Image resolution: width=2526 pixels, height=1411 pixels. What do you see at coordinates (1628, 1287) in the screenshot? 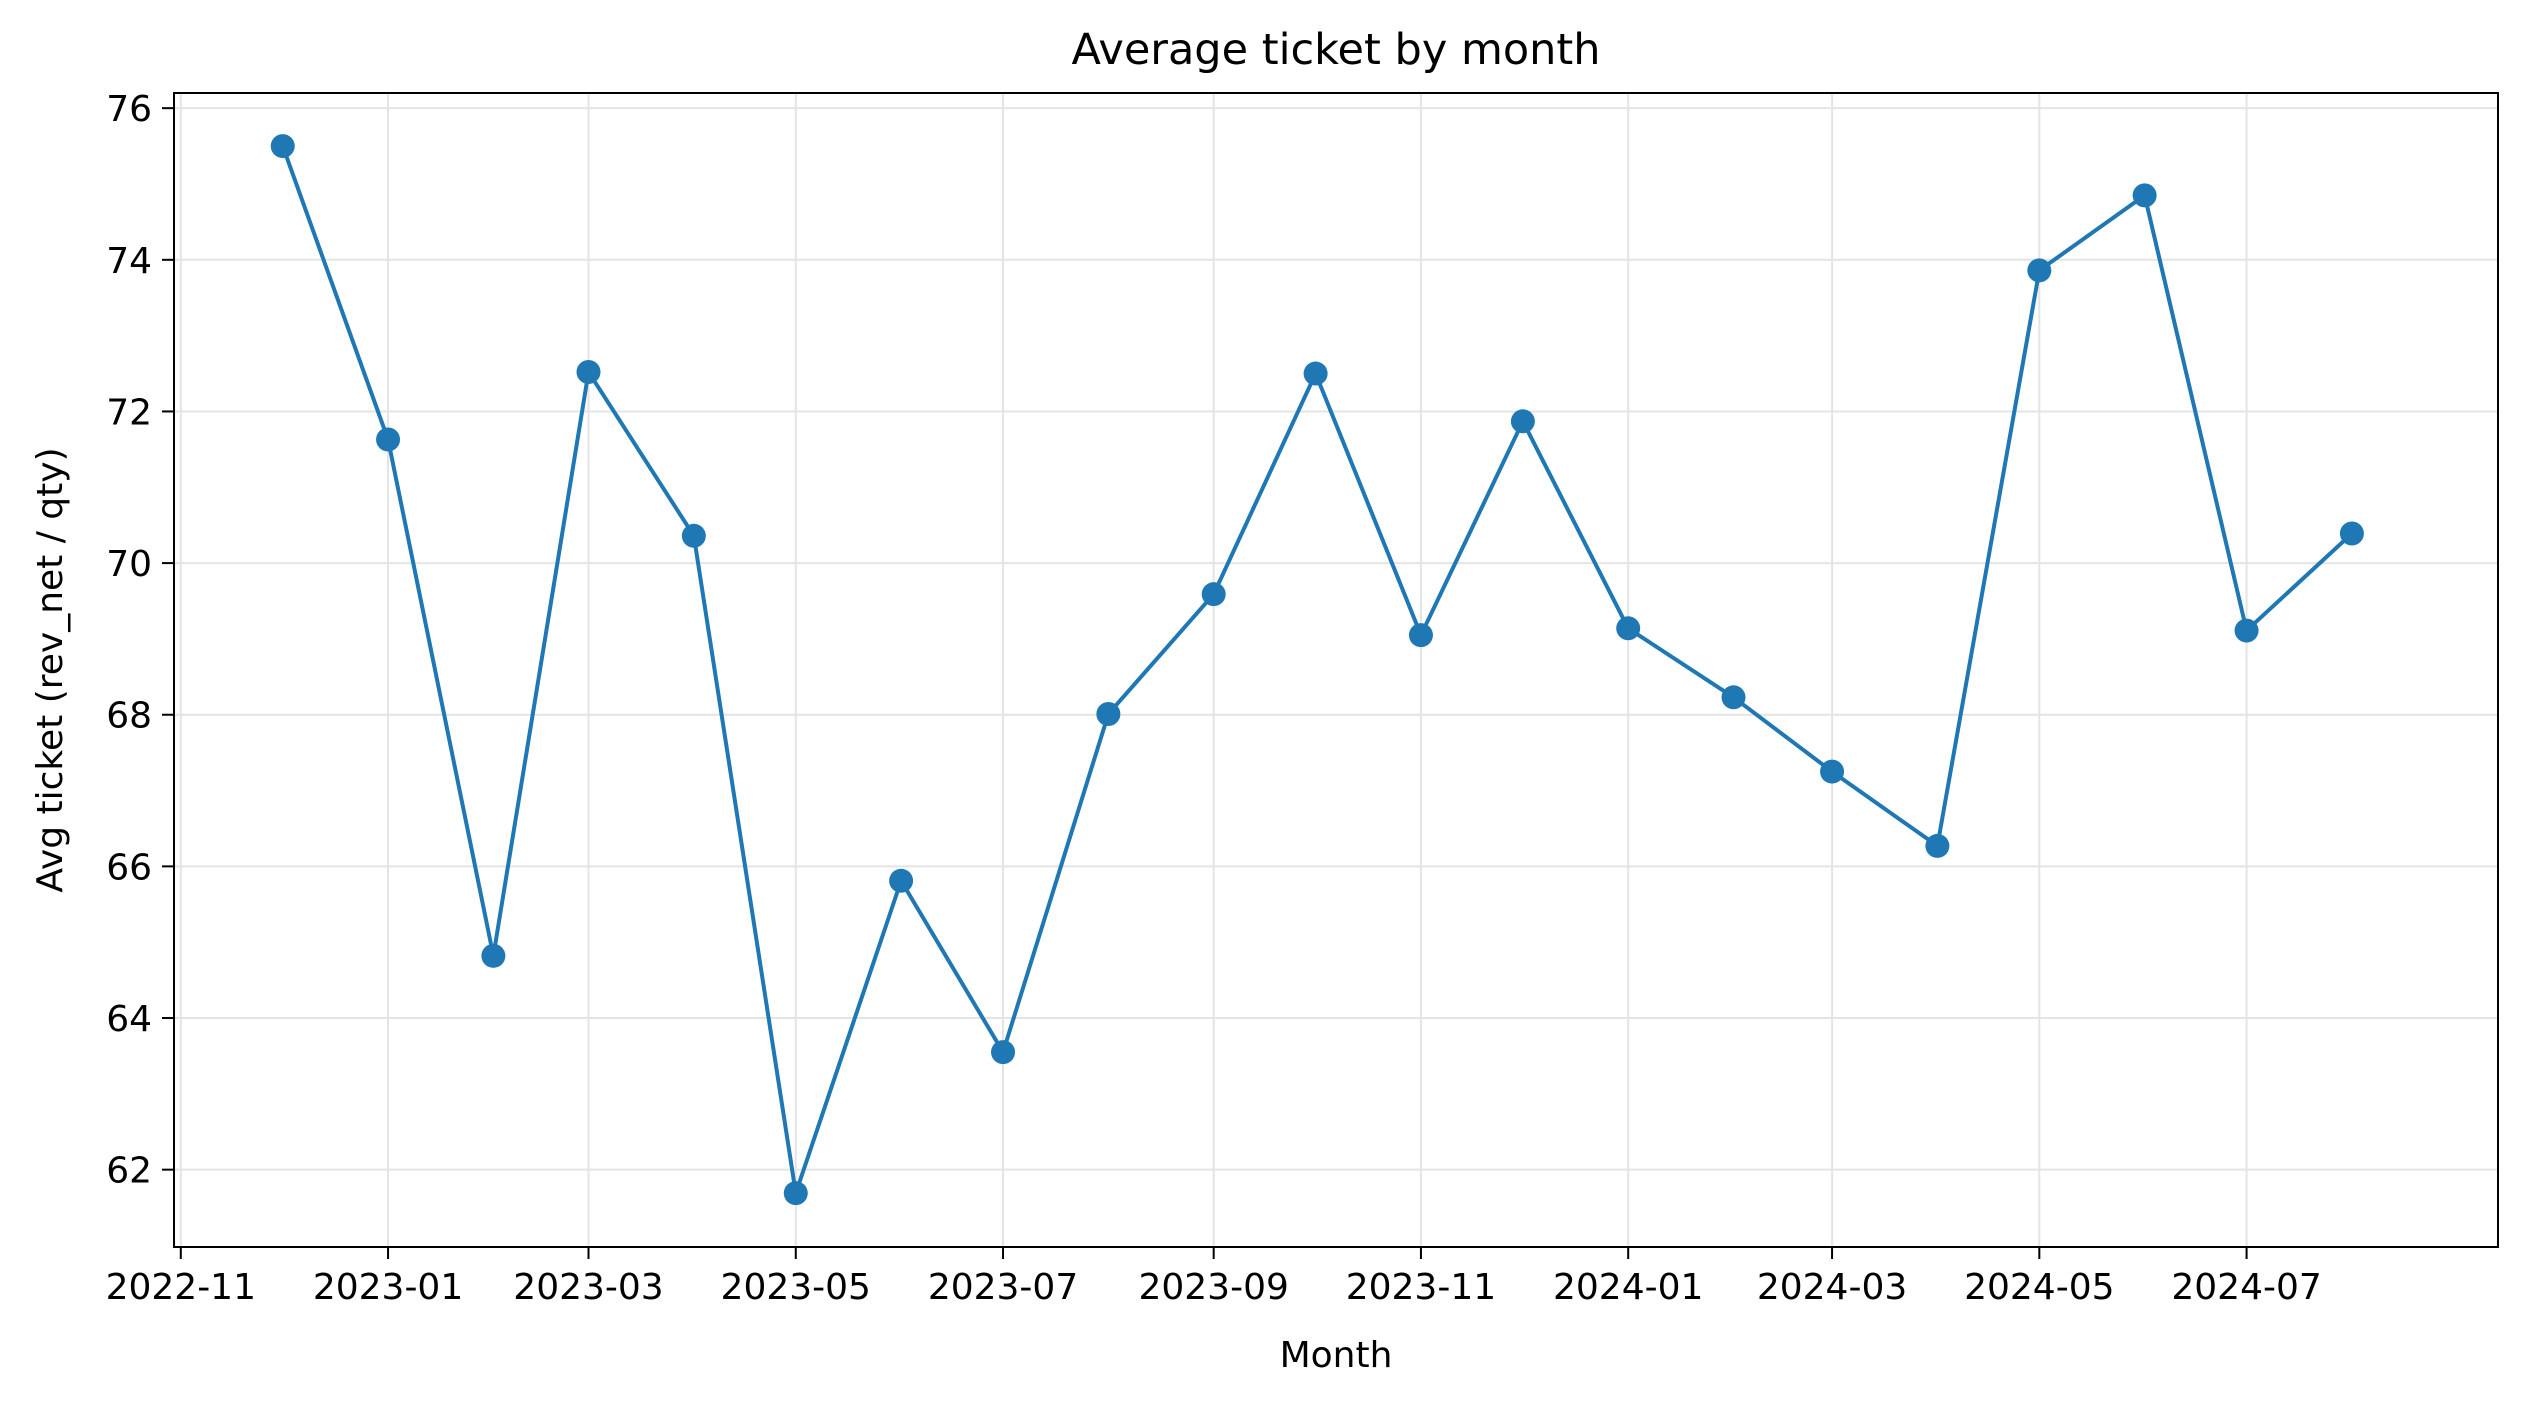
I see `x-tick-label: 2024-01` at bounding box center [1628, 1287].